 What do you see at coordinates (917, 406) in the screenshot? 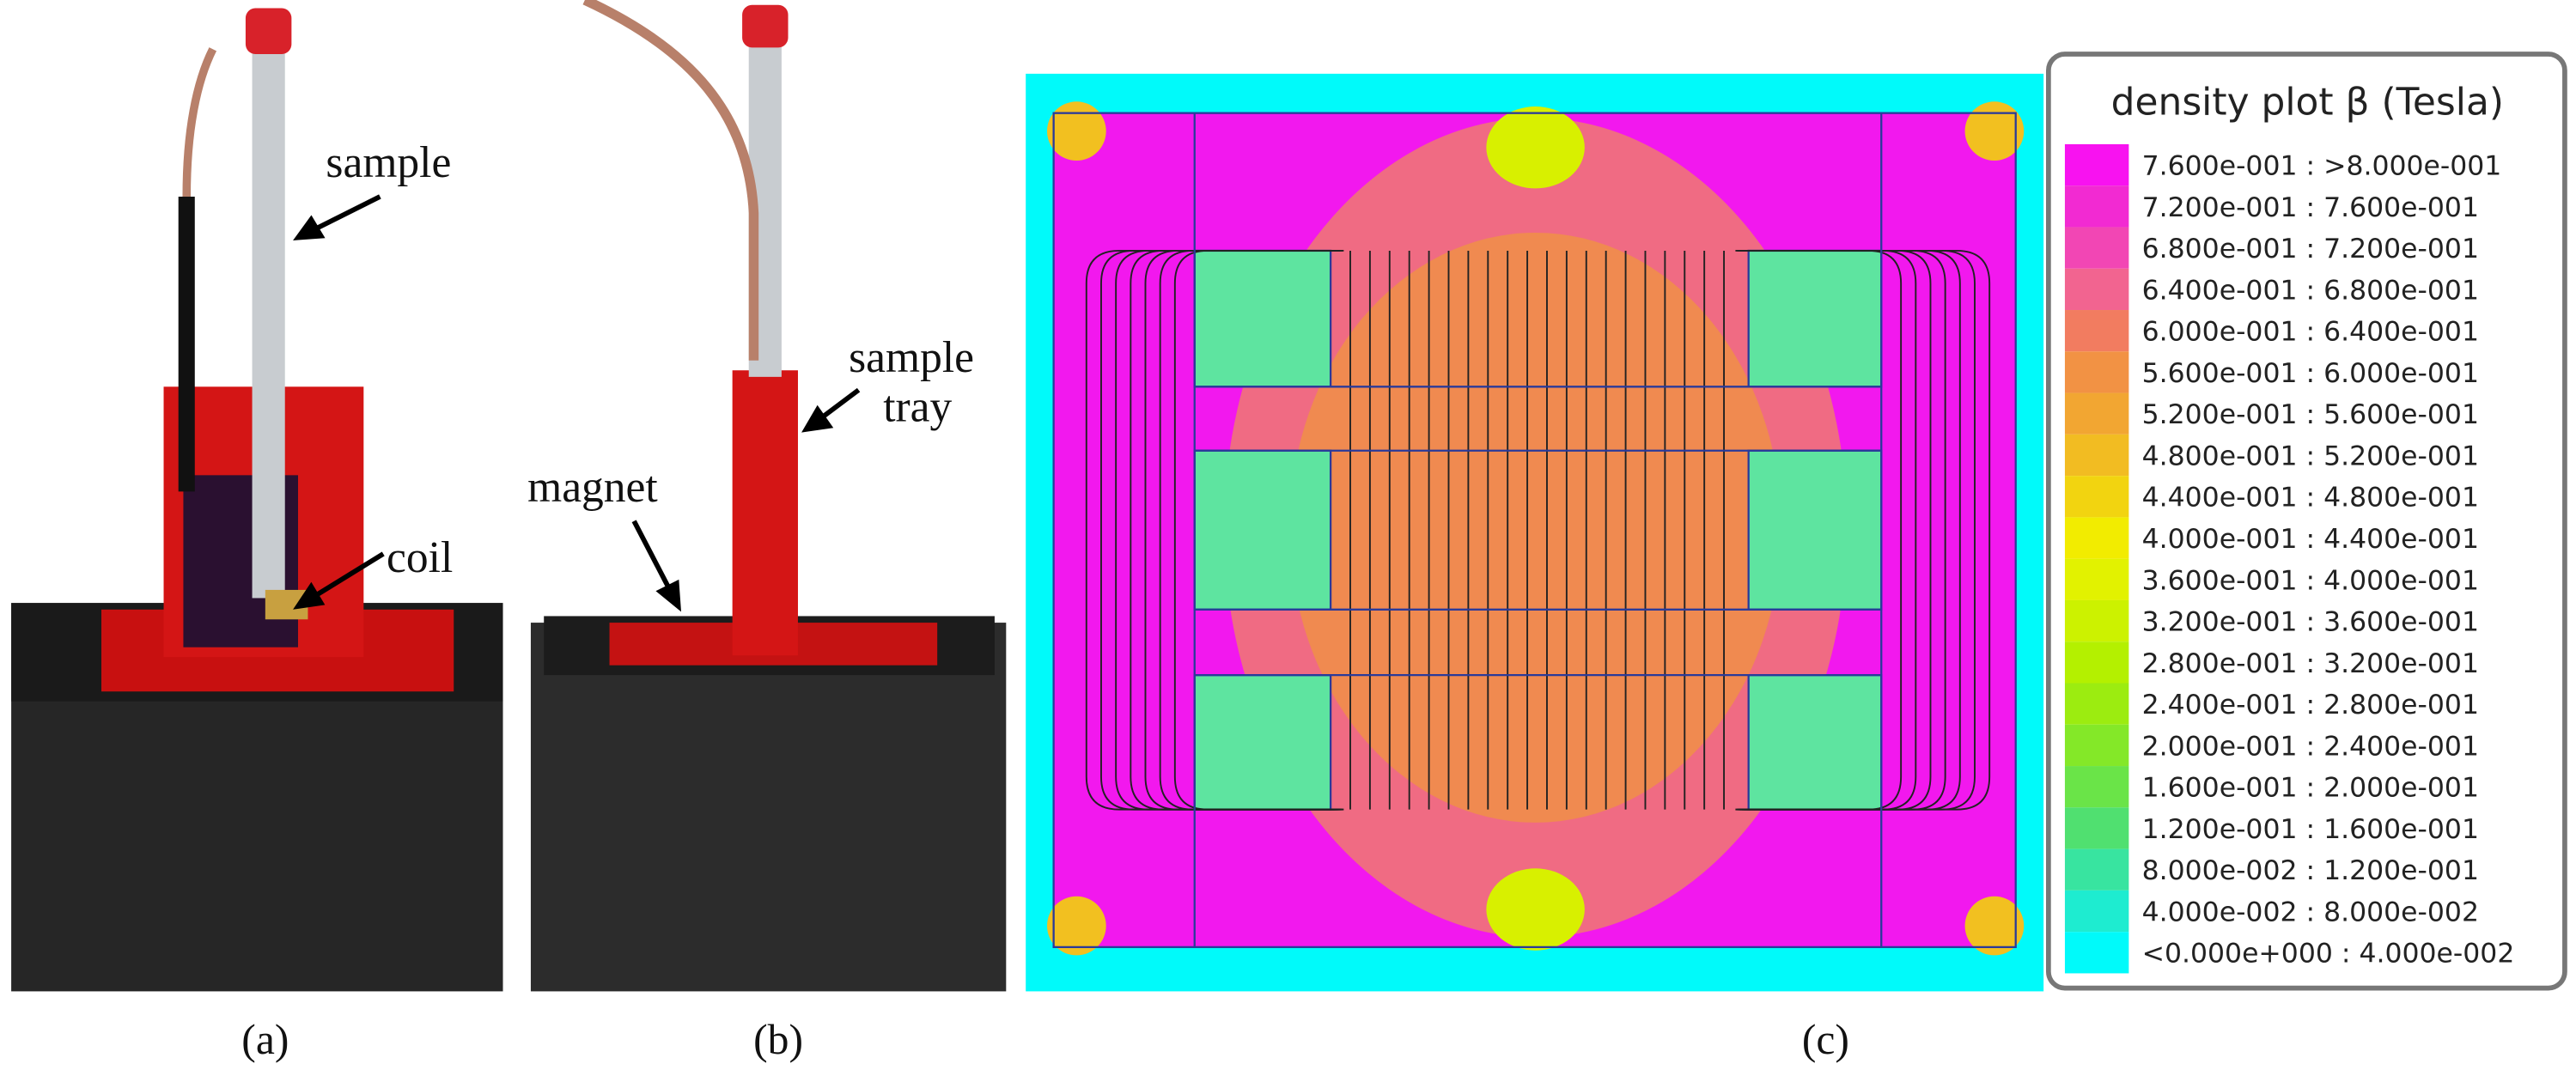
I see `annotation: tray` at bounding box center [917, 406].